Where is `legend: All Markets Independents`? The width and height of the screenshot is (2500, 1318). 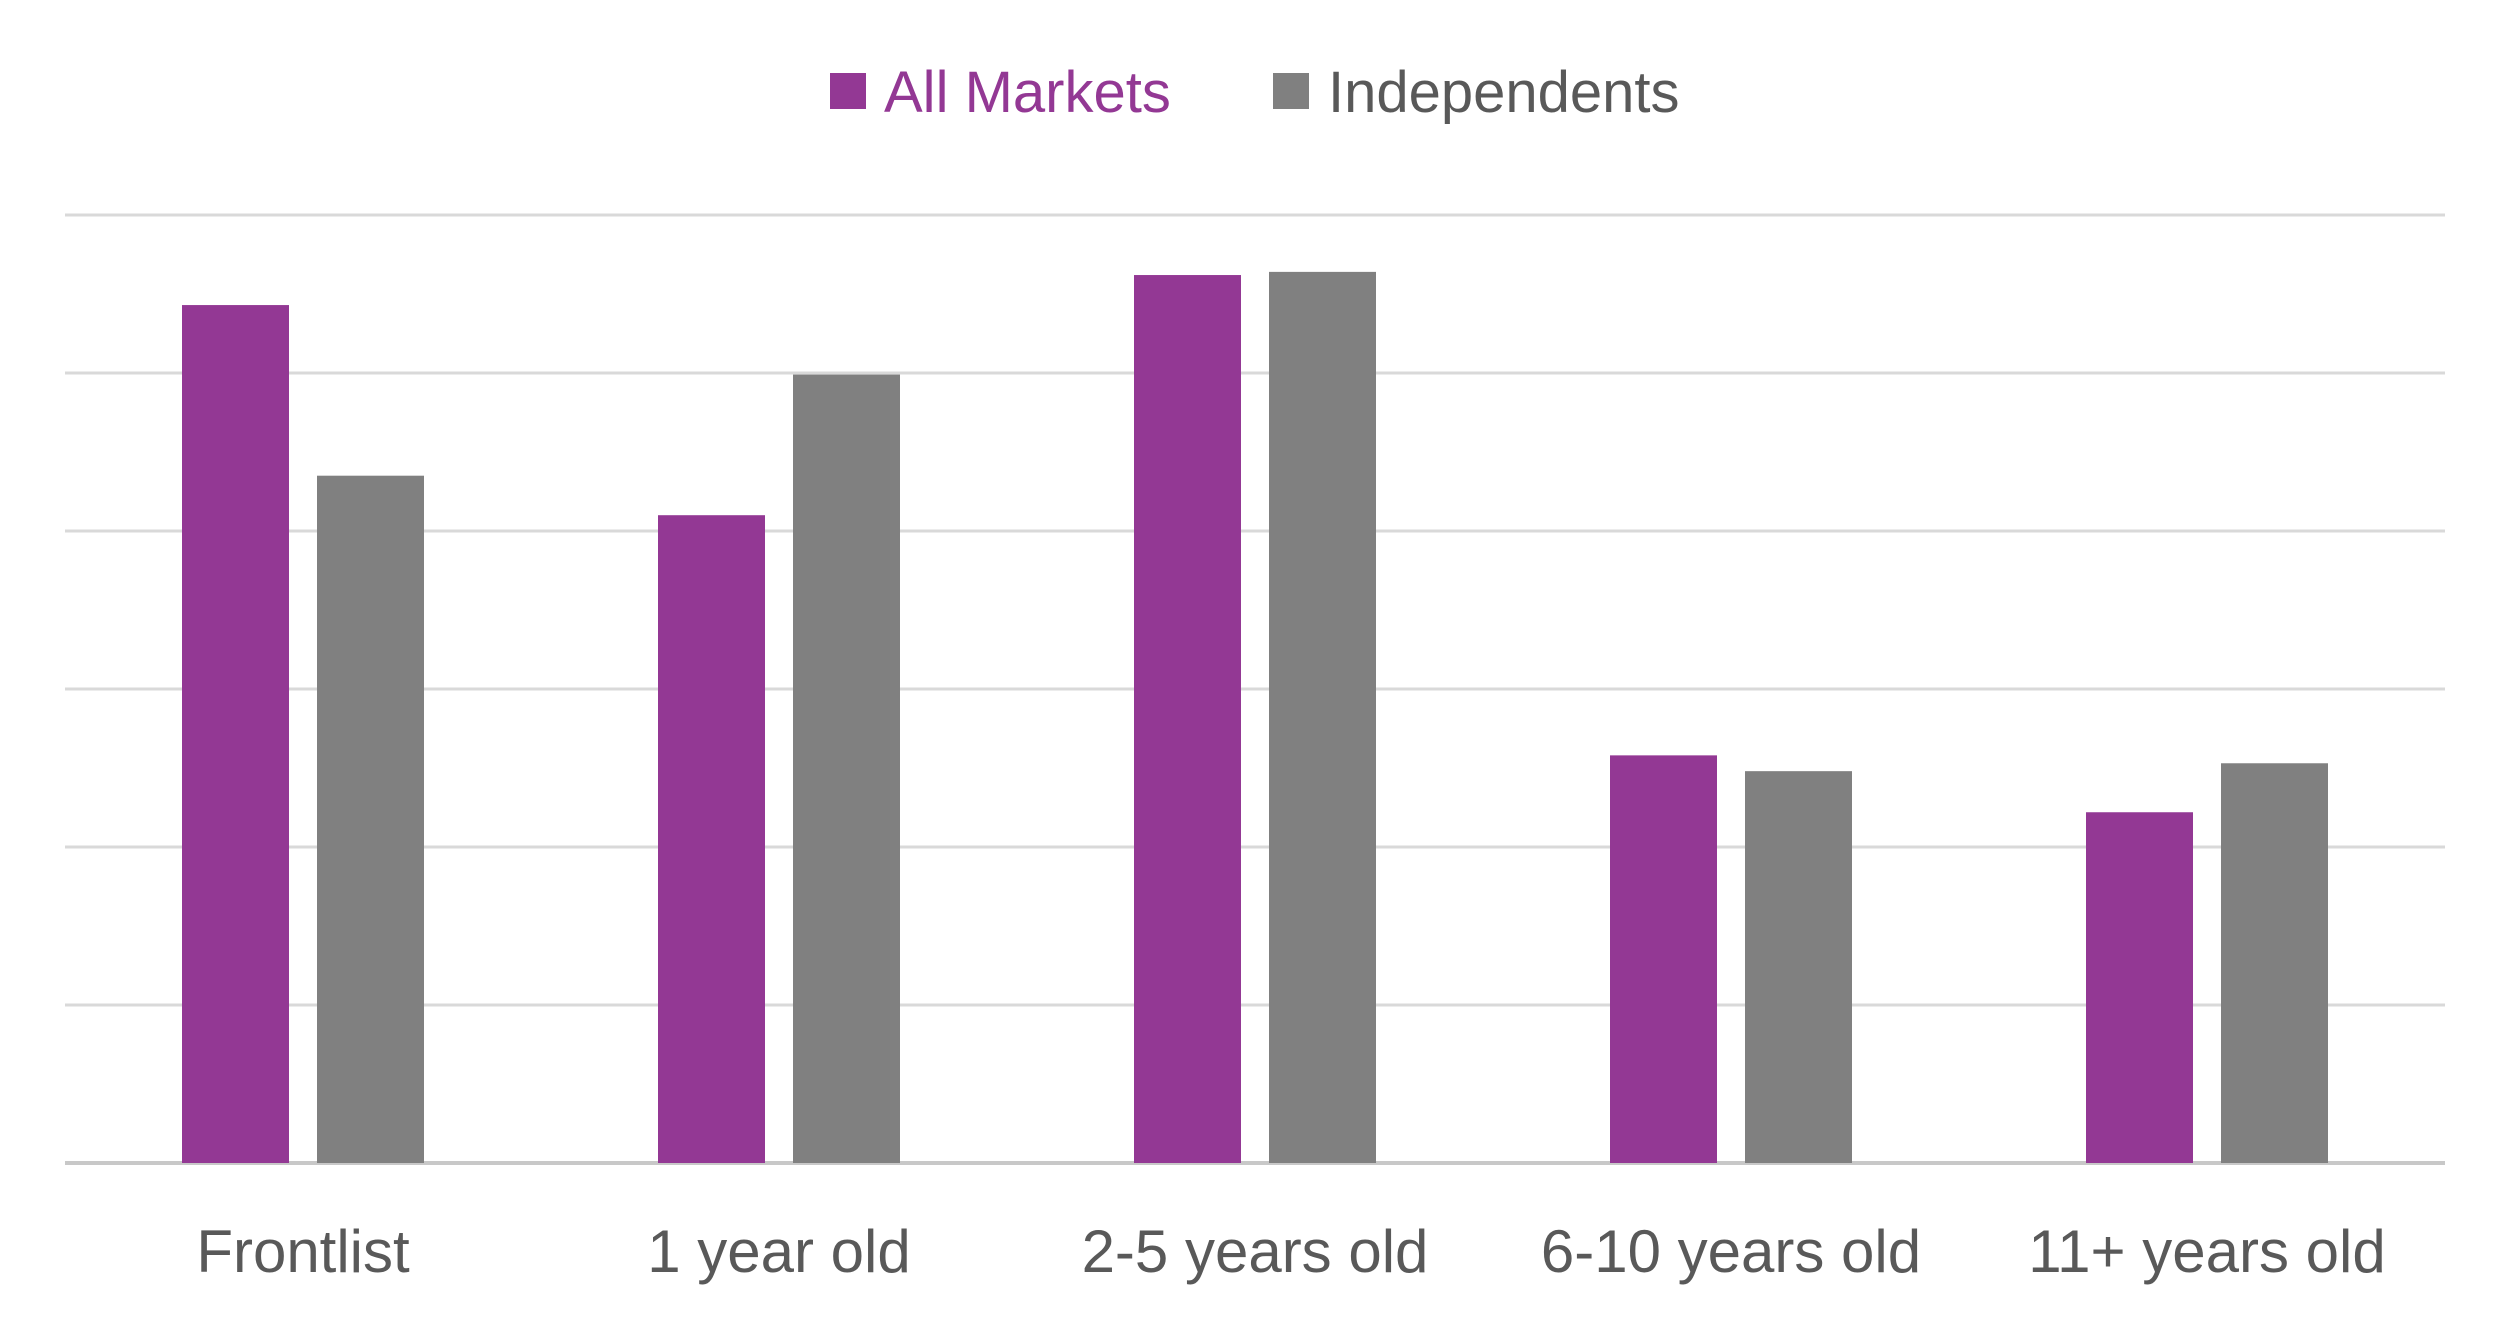 legend: All Markets Independents is located at coordinates (1255, 92).